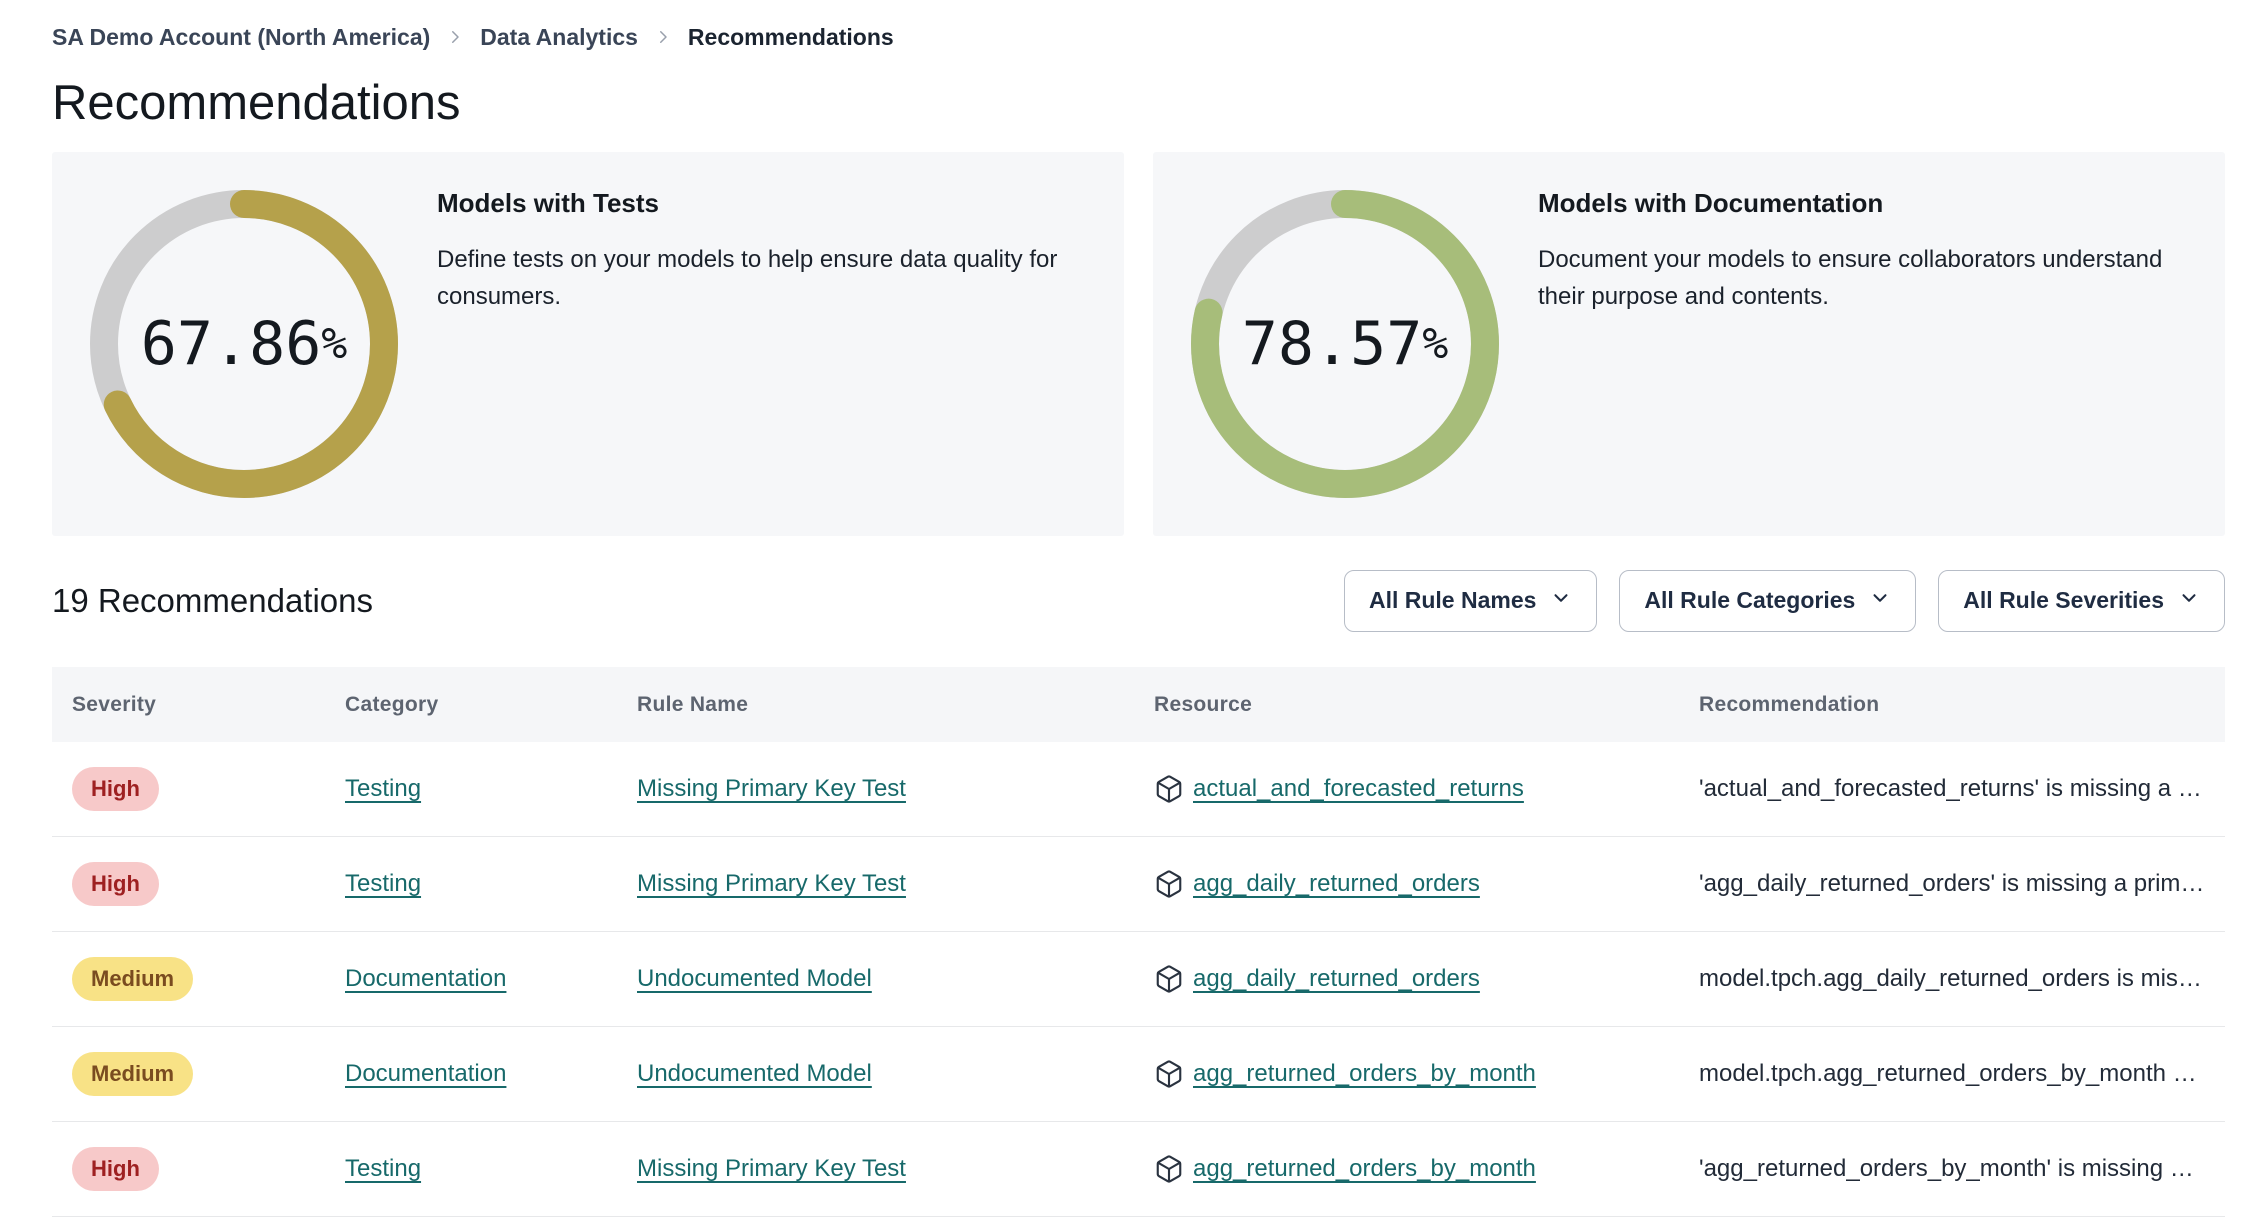 The height and width of the screenshot is (1220, 2248). I want to click on breadcrumb-item-project: Data Analytics, so click(559, 36).